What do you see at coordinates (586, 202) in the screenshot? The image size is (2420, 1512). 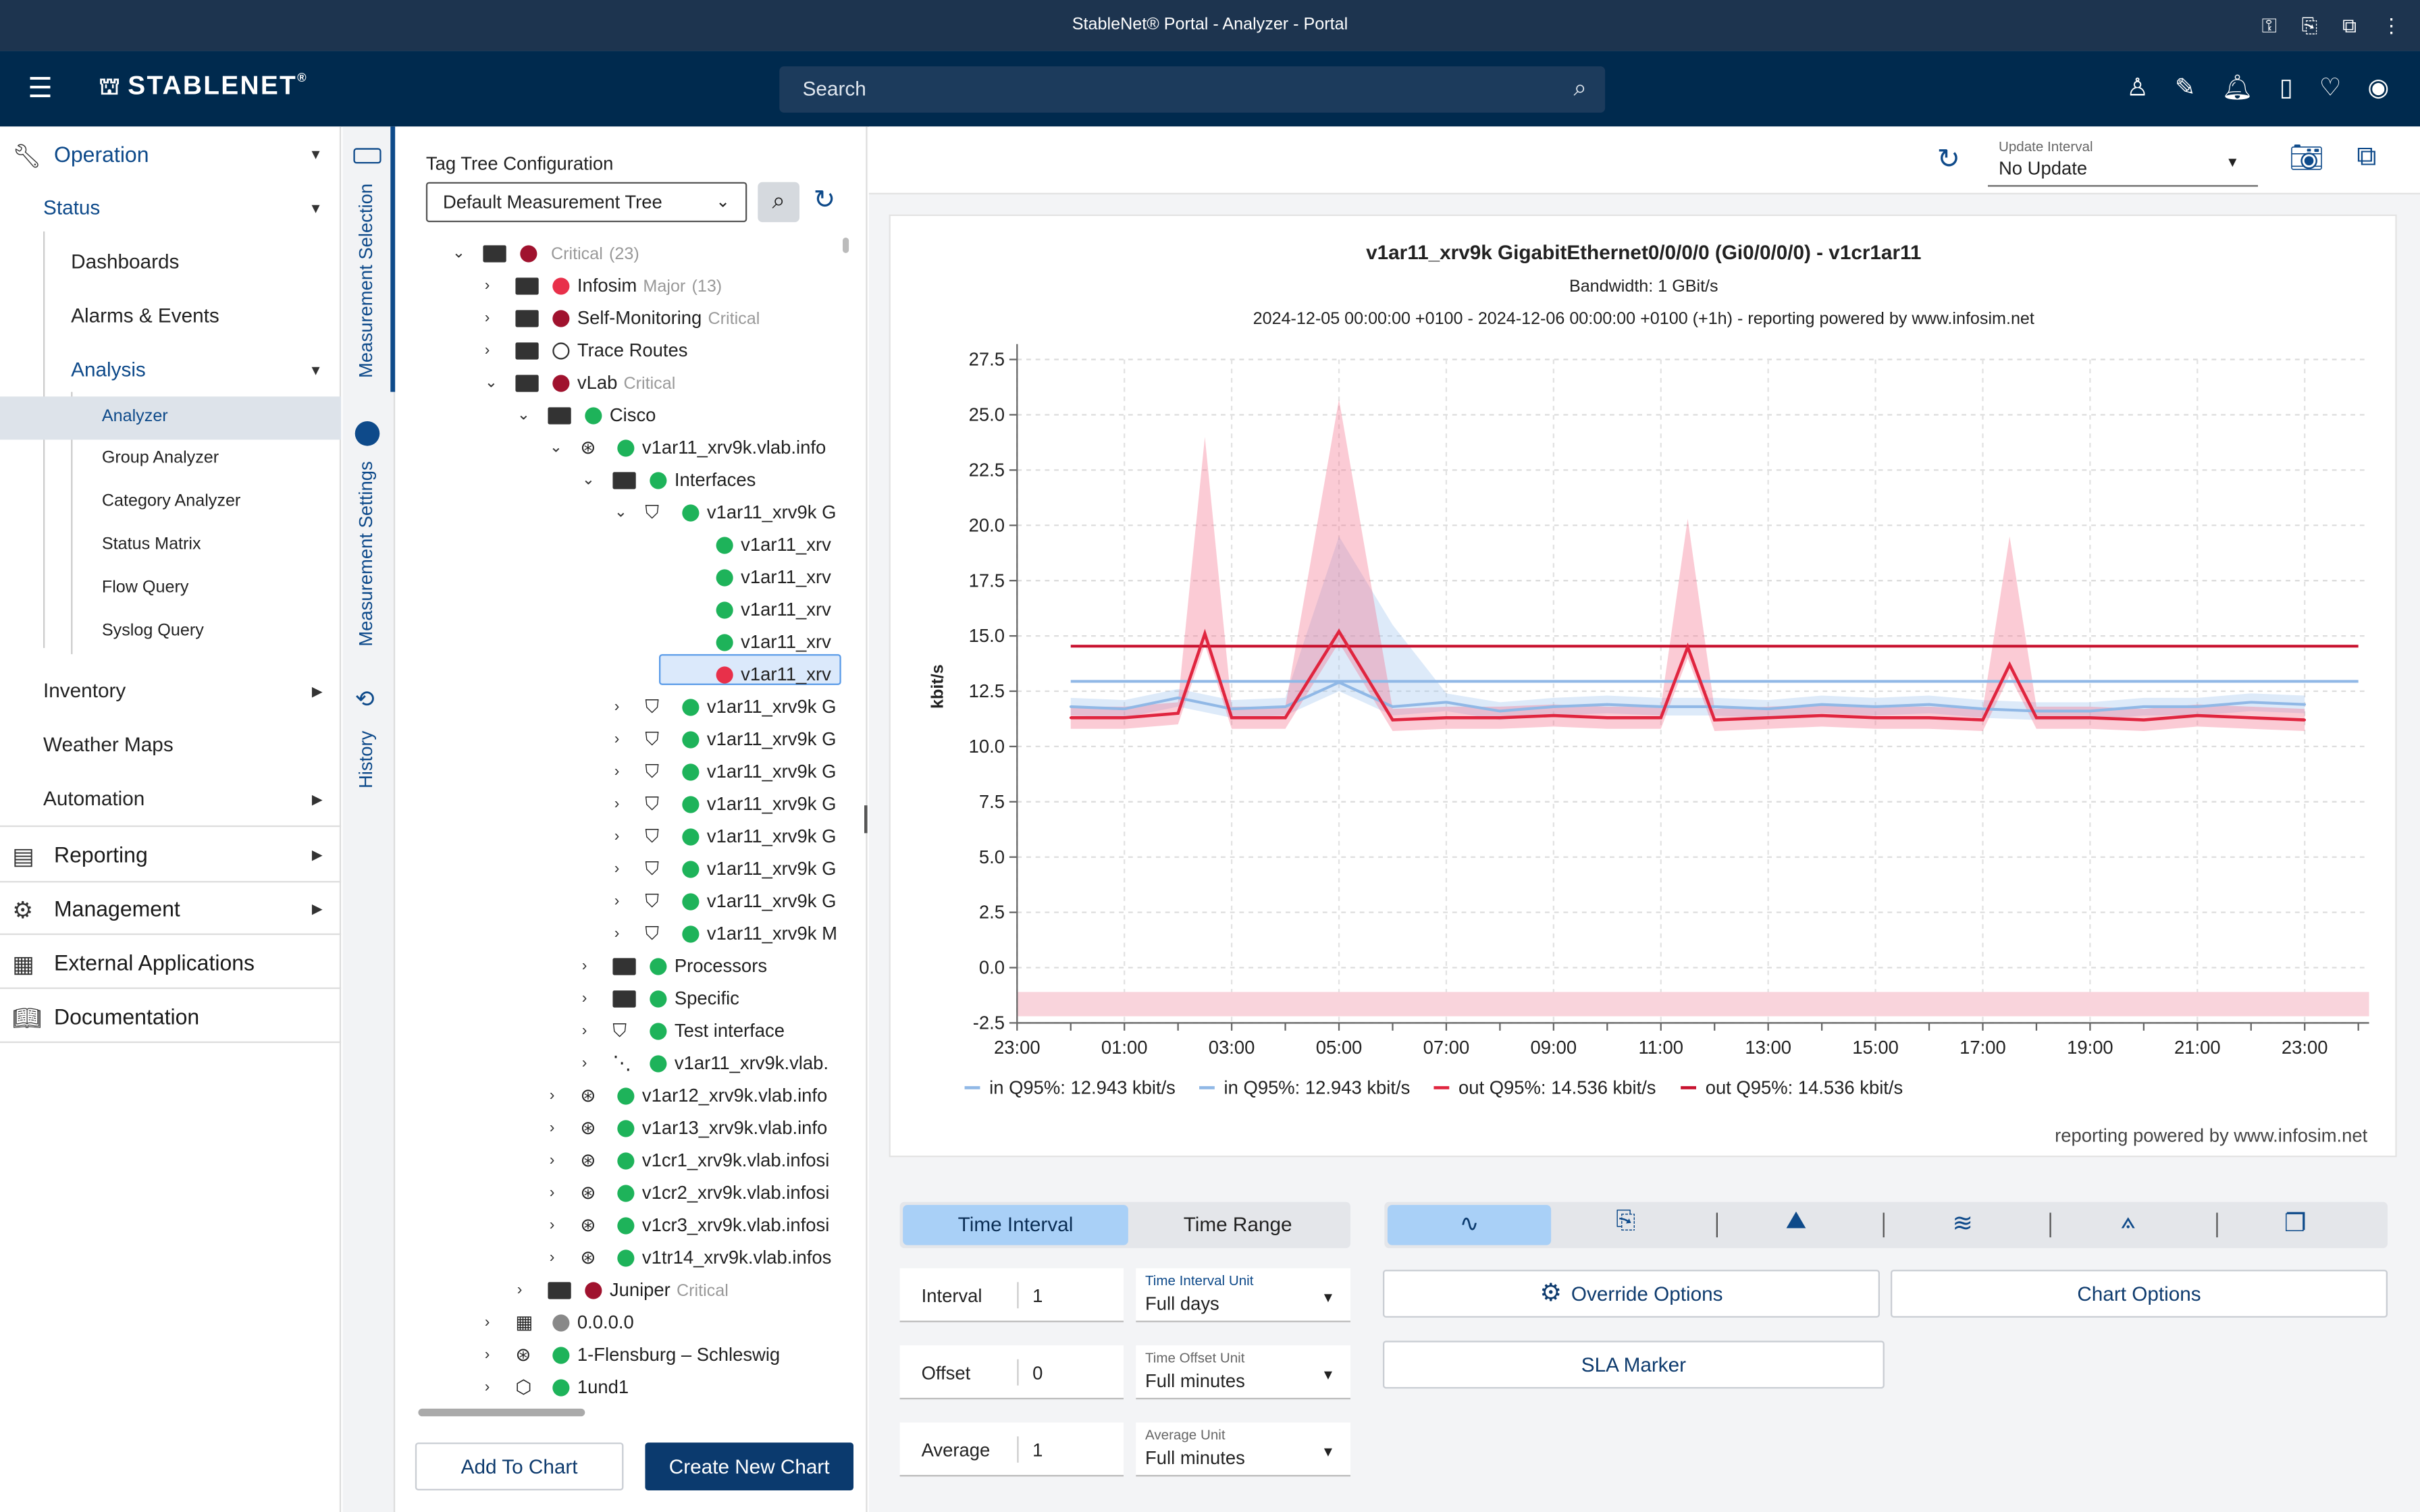 I see `tree-select: Default Measurement Tree ⌄` at bounding box center [586, 202].